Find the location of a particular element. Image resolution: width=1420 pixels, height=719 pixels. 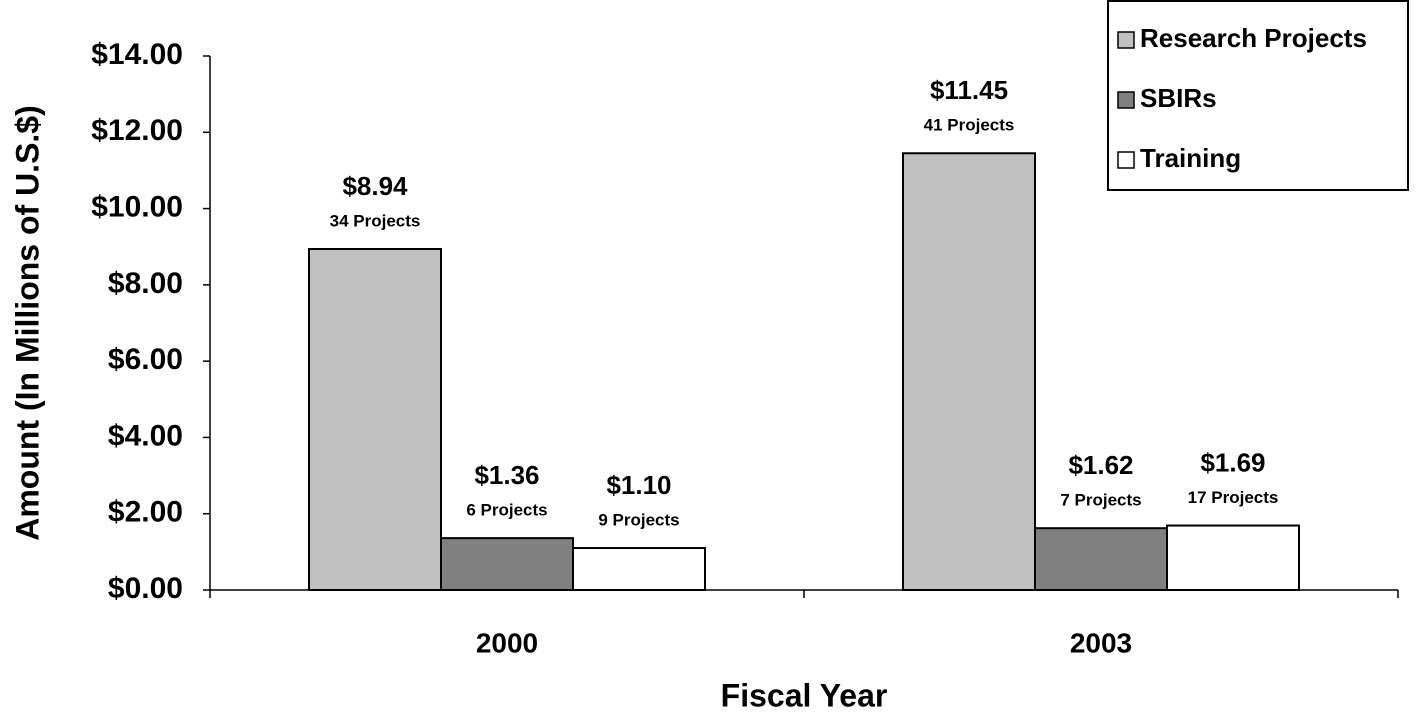

legend-label: Research Projects is located at coordinates (1253, 38).